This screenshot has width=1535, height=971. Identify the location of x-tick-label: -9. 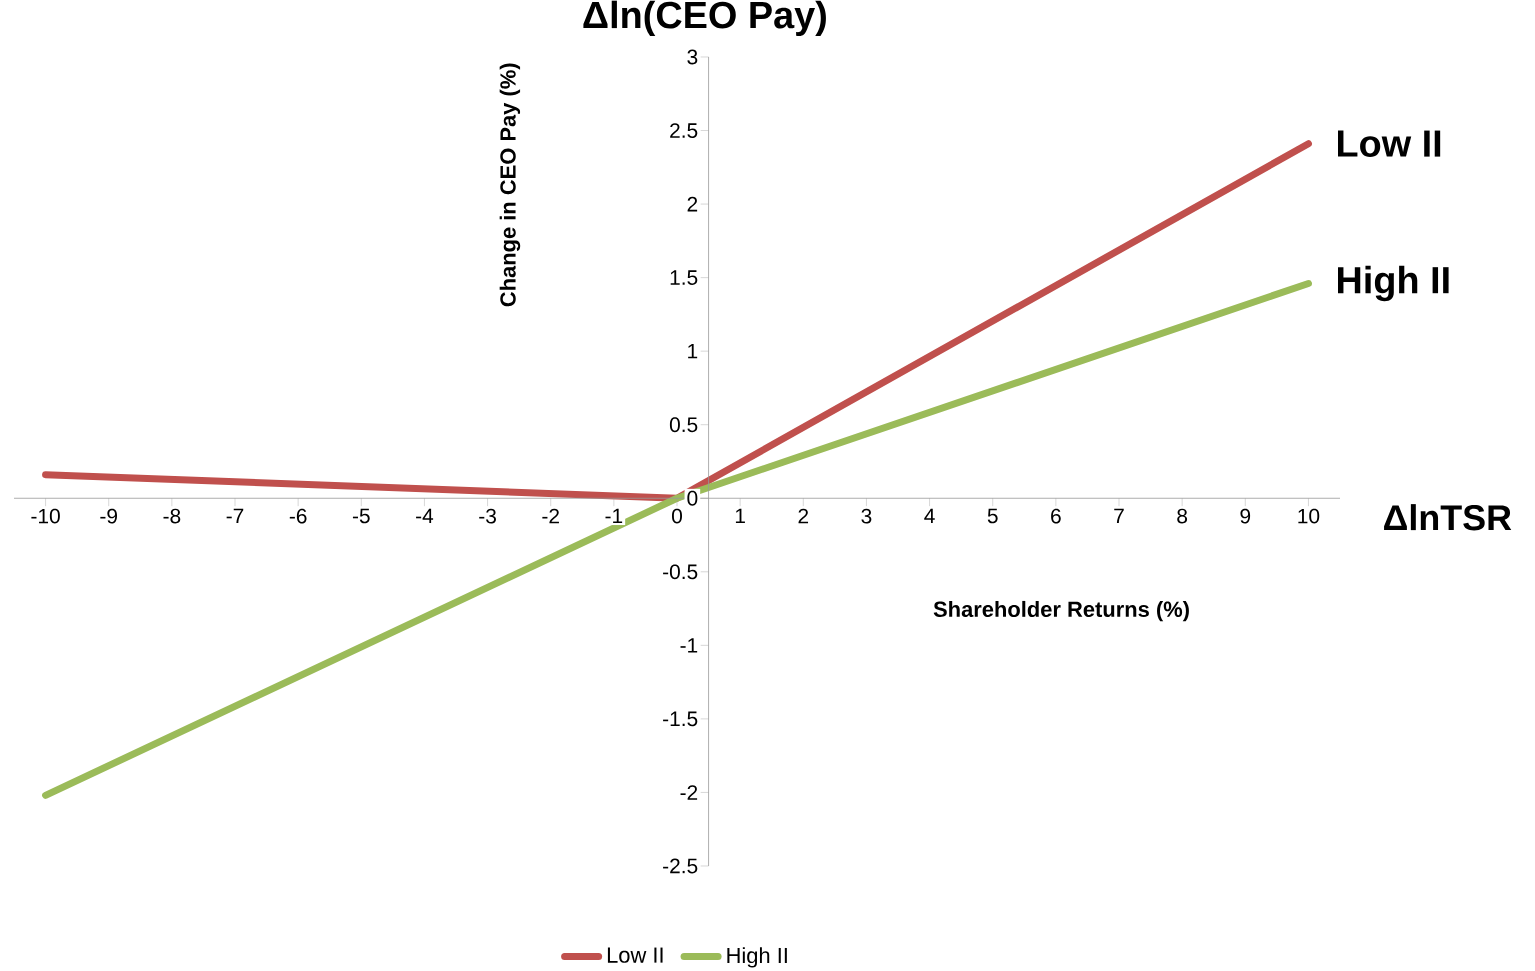
(109, 516).